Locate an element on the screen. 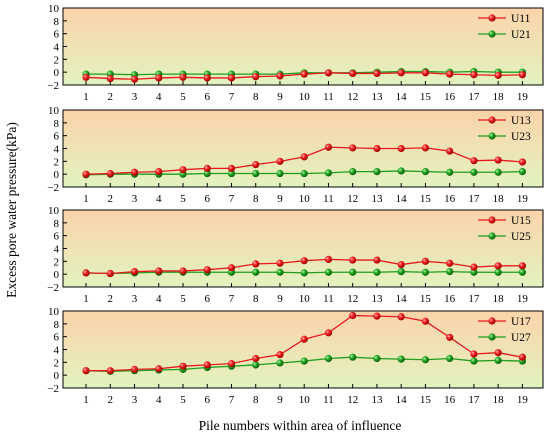 Image resolution: width=550 pixels, height=442 pixels. x-tick-label: 2 is located at coordinates (111, 299).